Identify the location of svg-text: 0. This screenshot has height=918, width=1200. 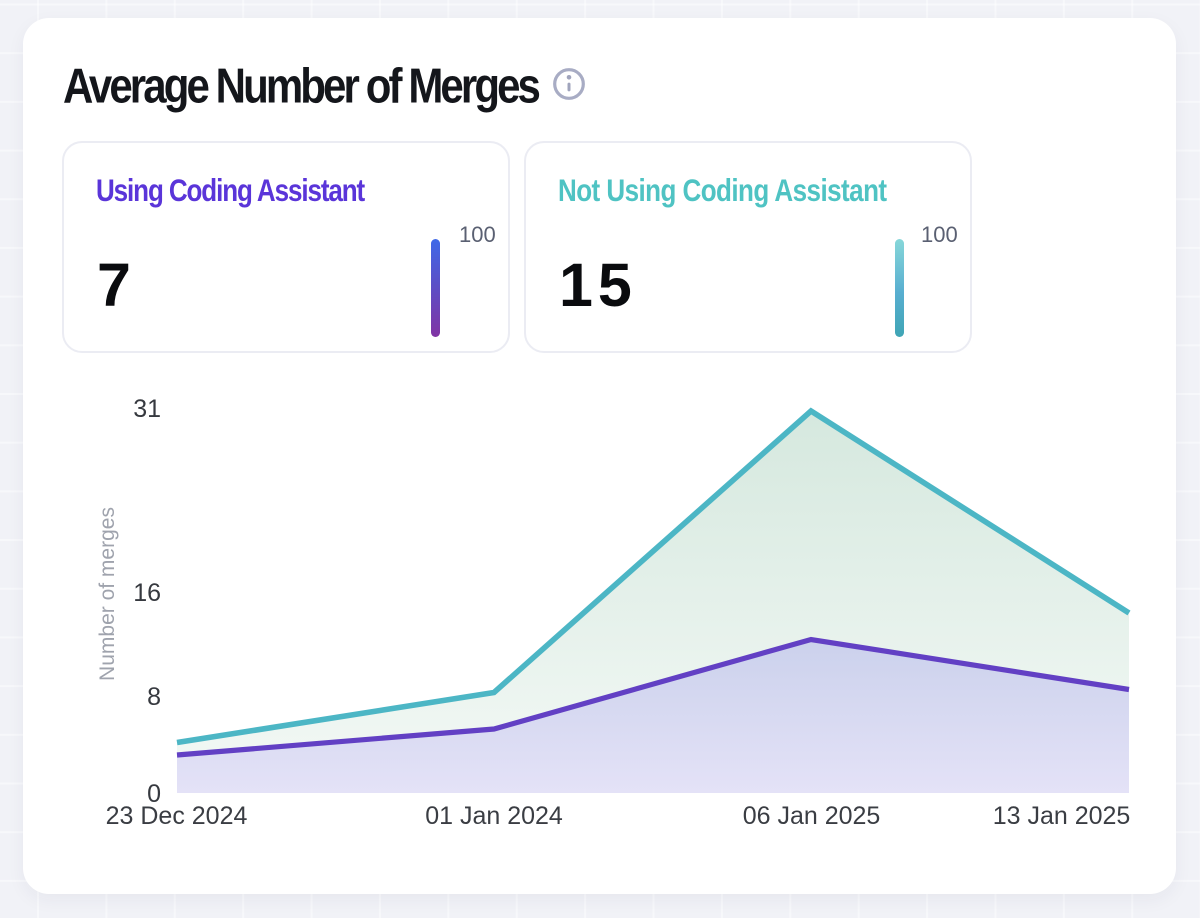
(154, 794).